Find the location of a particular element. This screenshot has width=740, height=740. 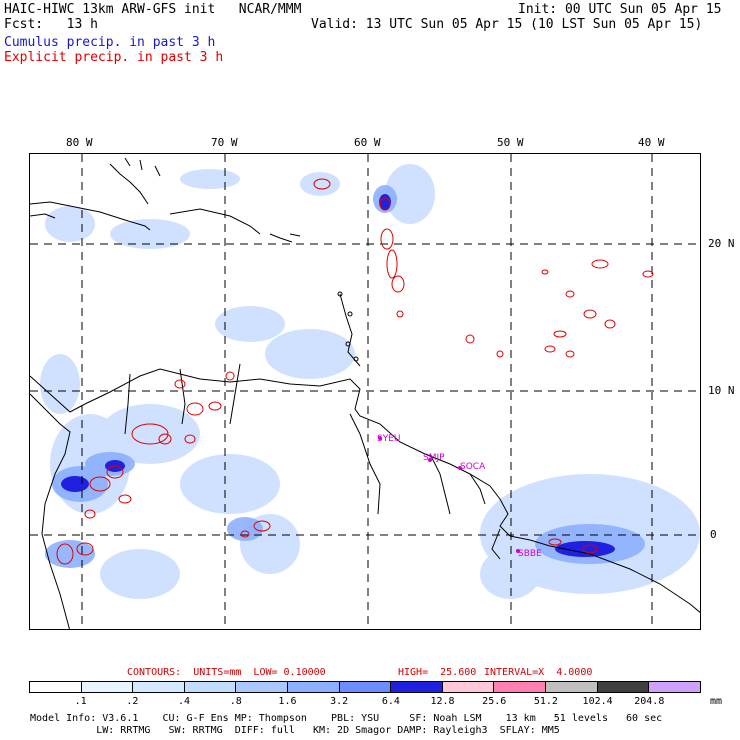

contour-high: HIGH= 25.600 is located at coordinates (437, 672).